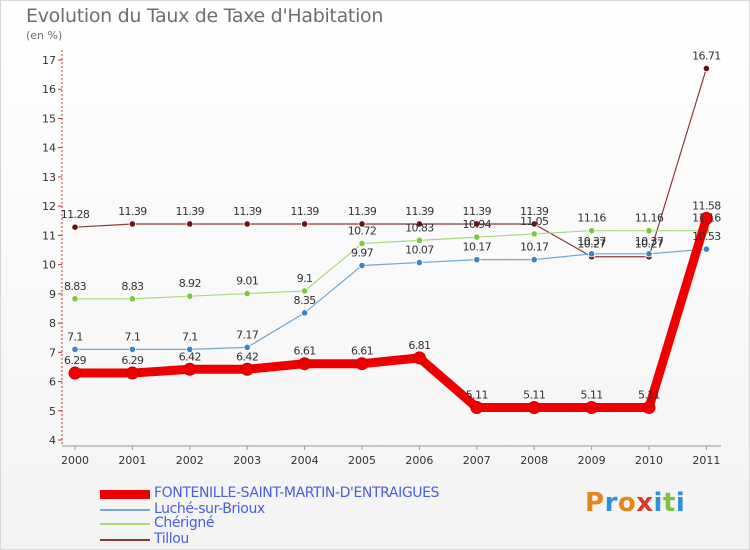  What do you see at coordinates (669, 503) in the screenshot?
I see `logo-letter: t` at bounding box center [669, 503].